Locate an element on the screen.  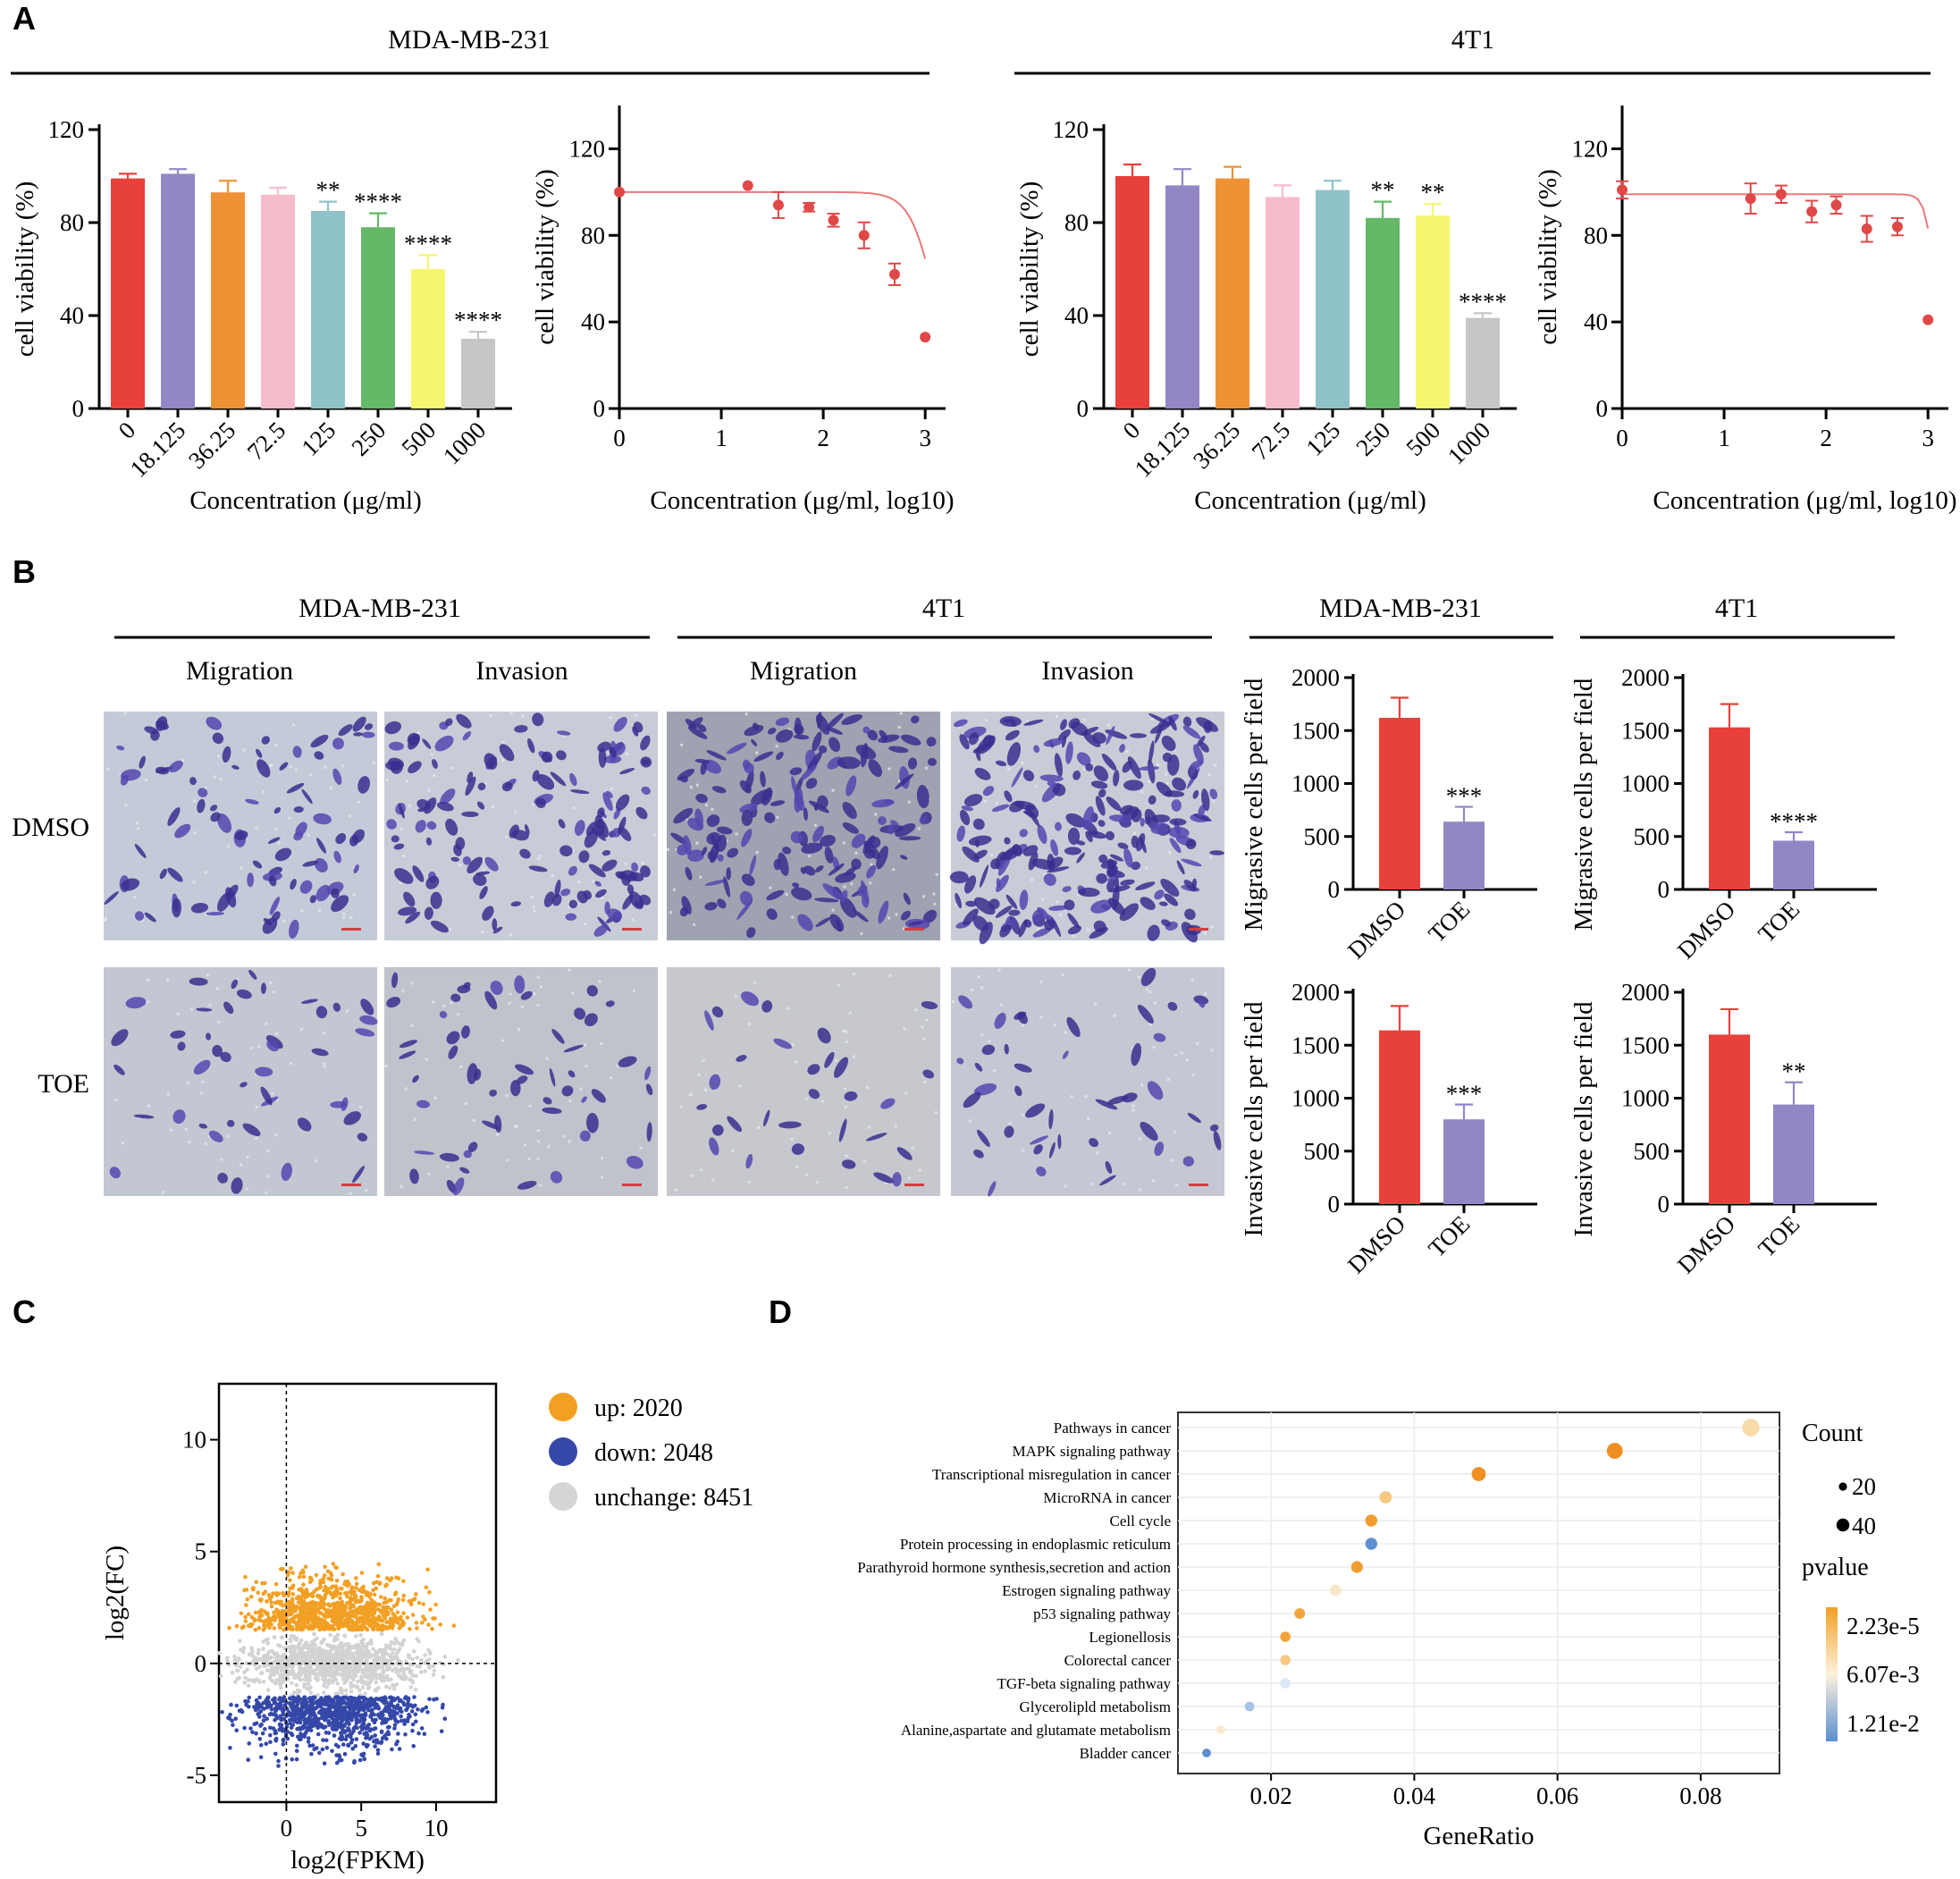
legend-up-label: up: 2020 is located at coordinates (638, 1408).